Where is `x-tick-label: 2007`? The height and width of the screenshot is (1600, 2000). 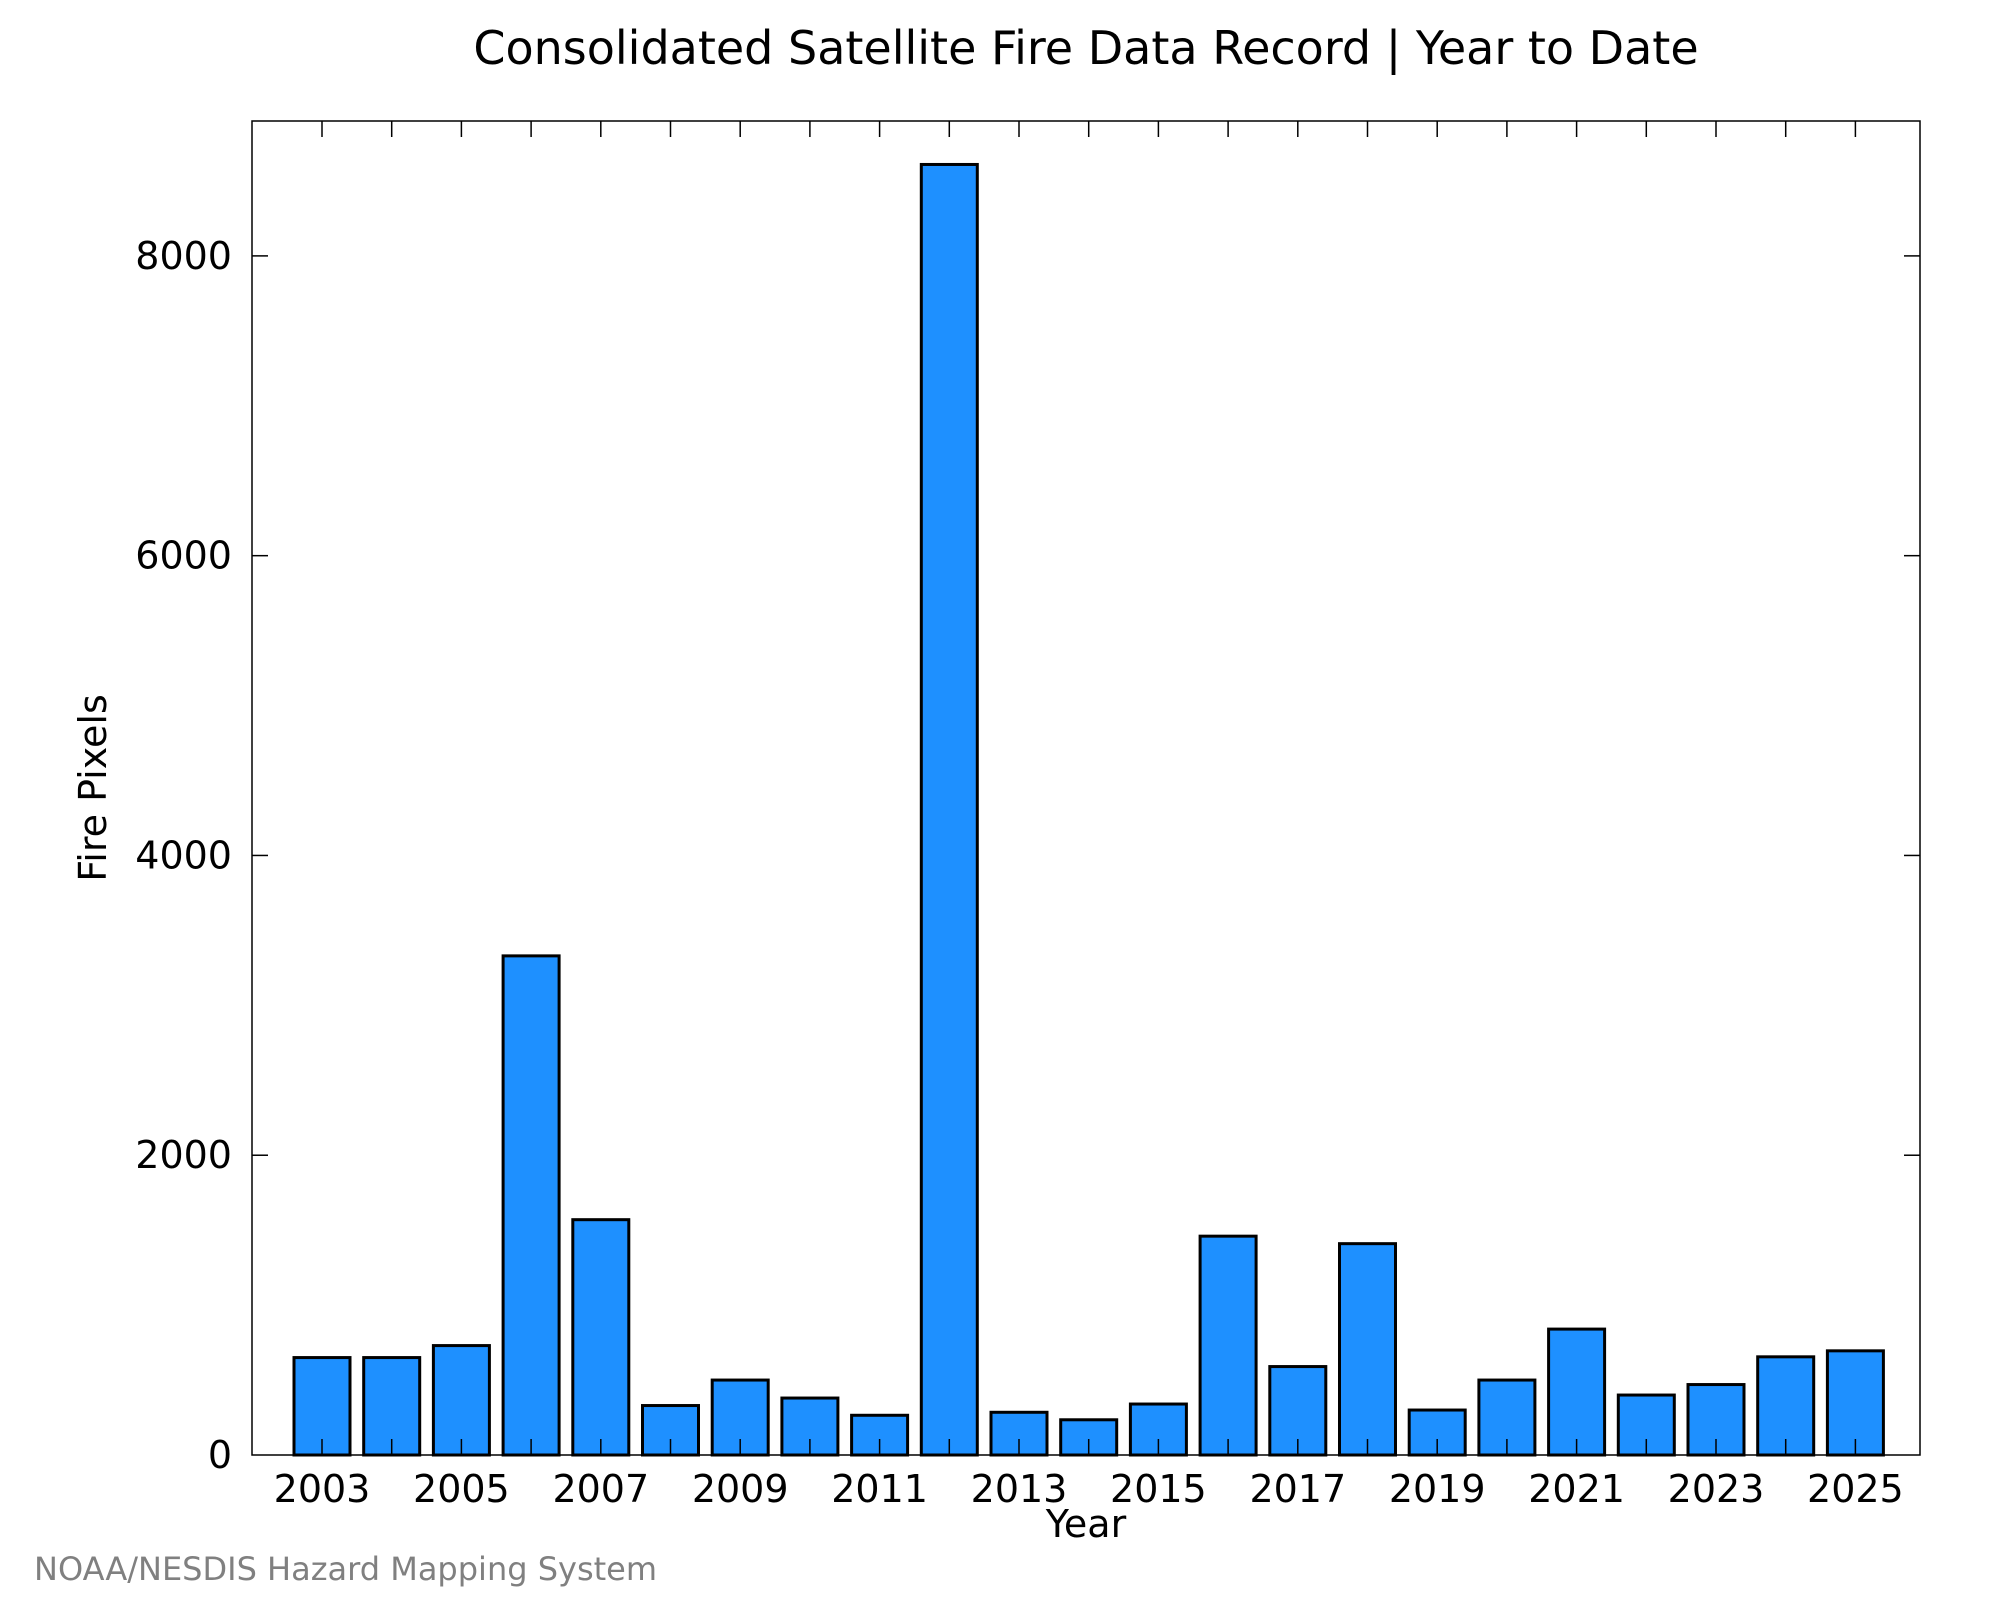
x-tick-label: 2007 is located at coordinates (600, 1489).